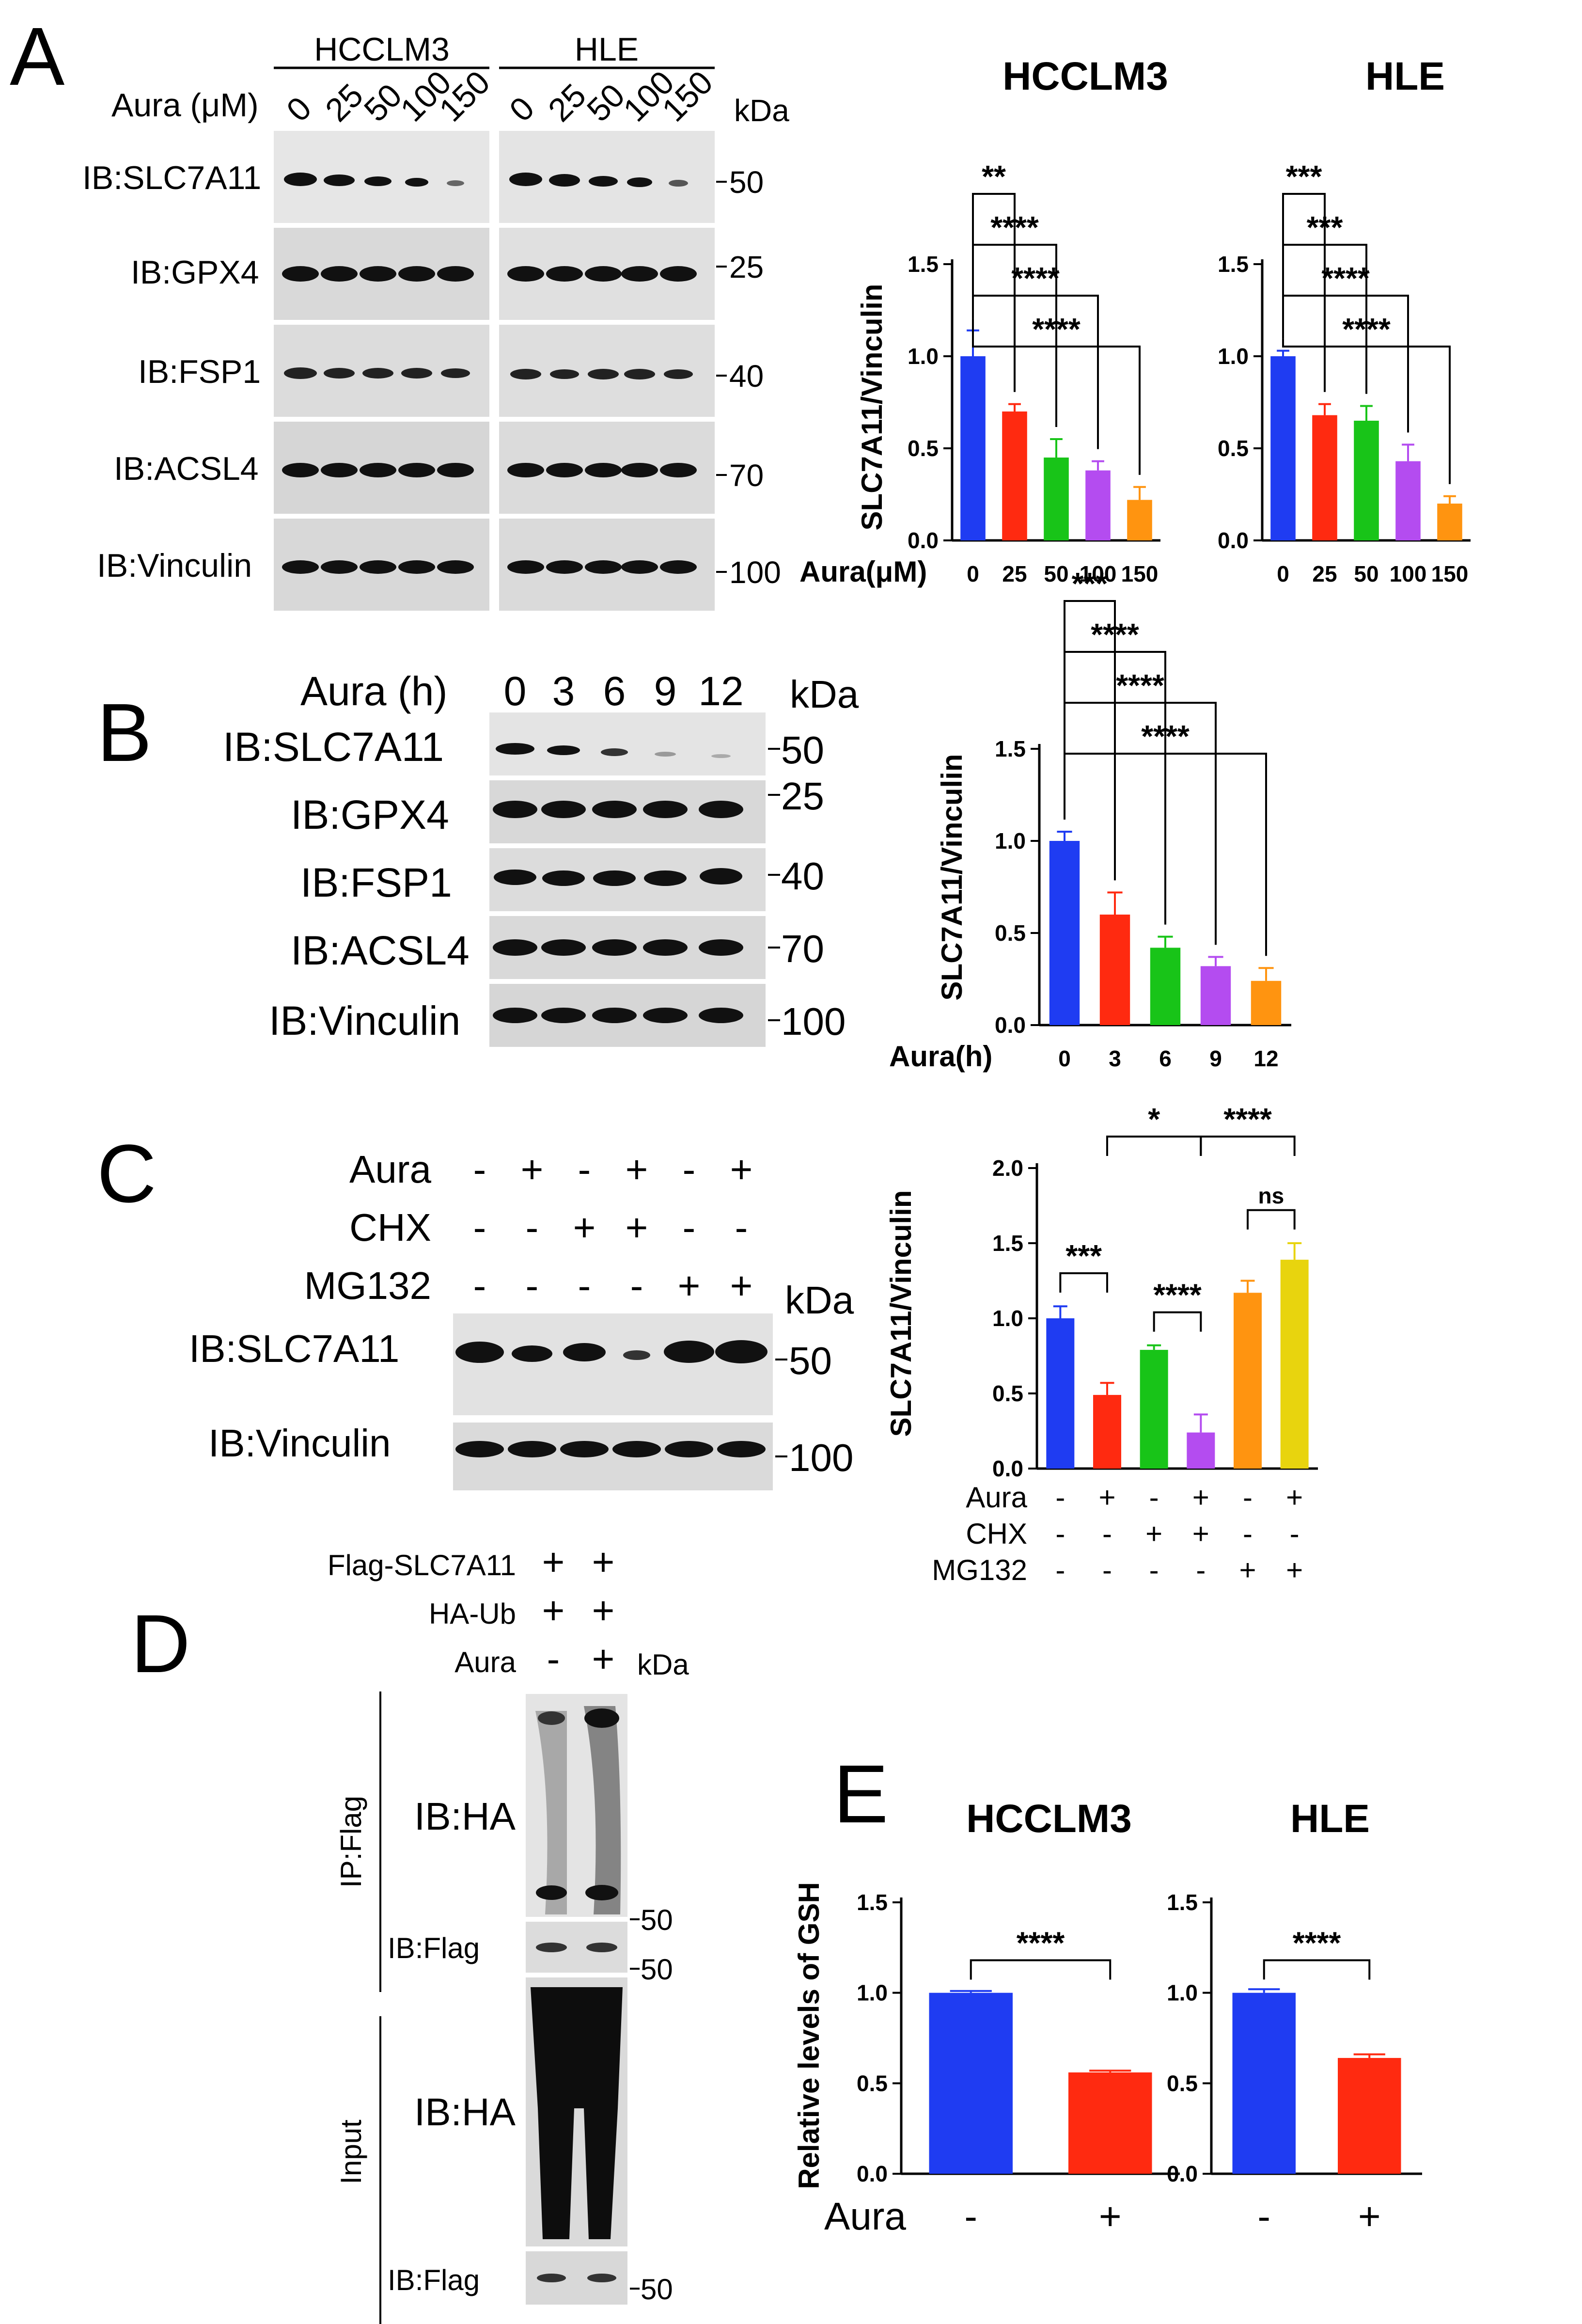 The height and width of the screenshot is (2324, 1582). Describe the element at coordinates (172, 177) in the screenshot. I see `blot-label: IB:SLC7A11` at that location.